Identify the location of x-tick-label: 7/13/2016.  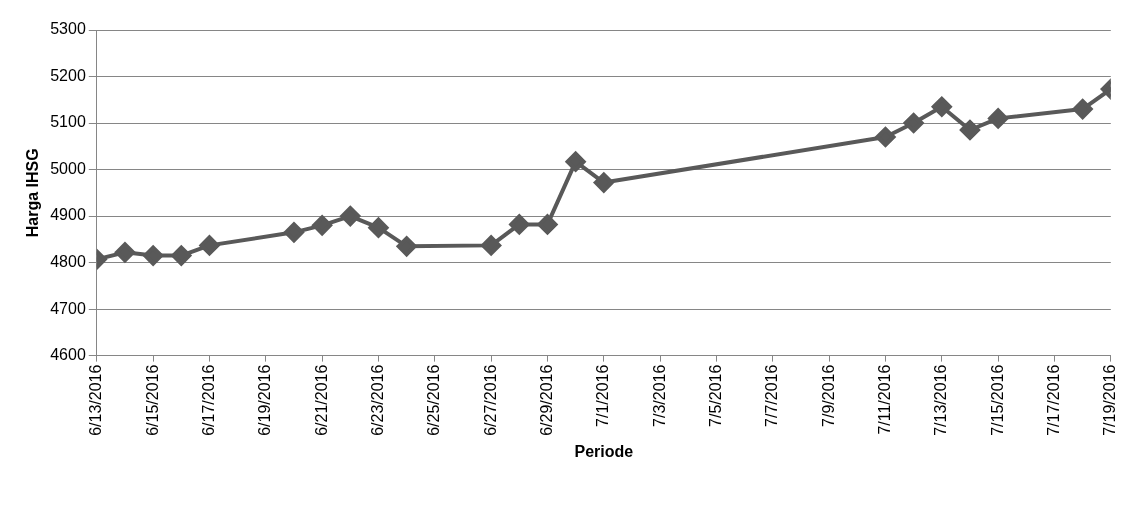
(941, 400).